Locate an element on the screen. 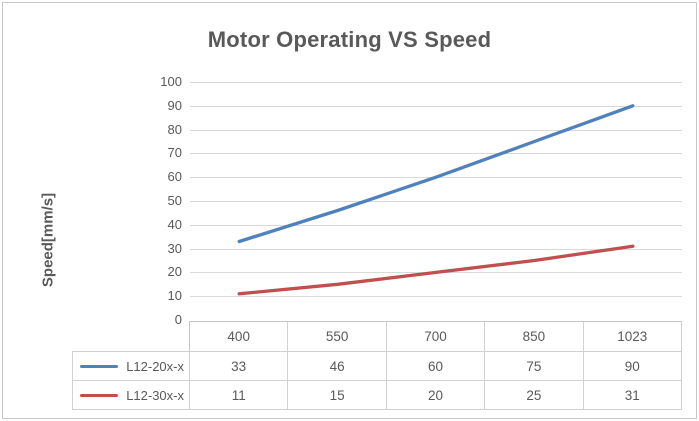 The image size is (699, 421). x-category-label: 550 is located at coordinates (337, 336).